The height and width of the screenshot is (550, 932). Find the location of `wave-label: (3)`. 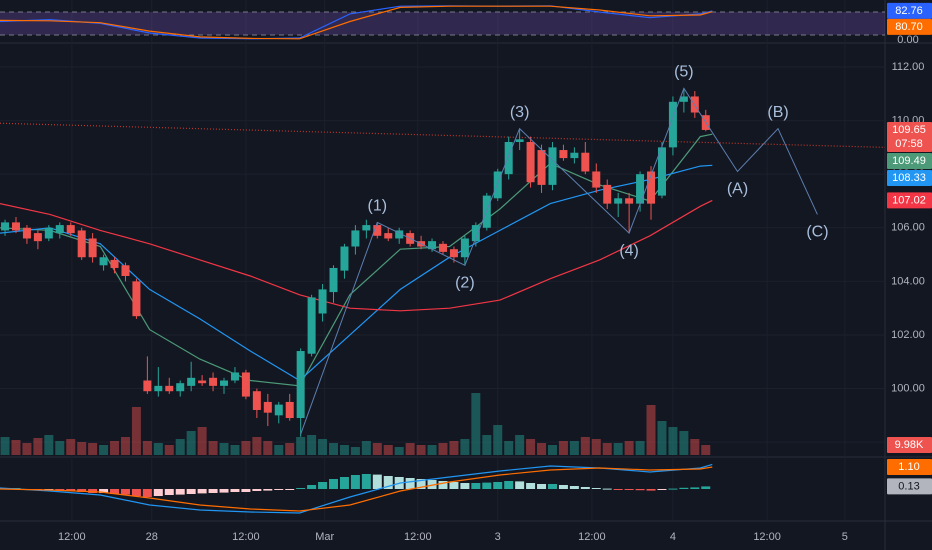

wave-label: (3) is located at coordinates (520, 112).